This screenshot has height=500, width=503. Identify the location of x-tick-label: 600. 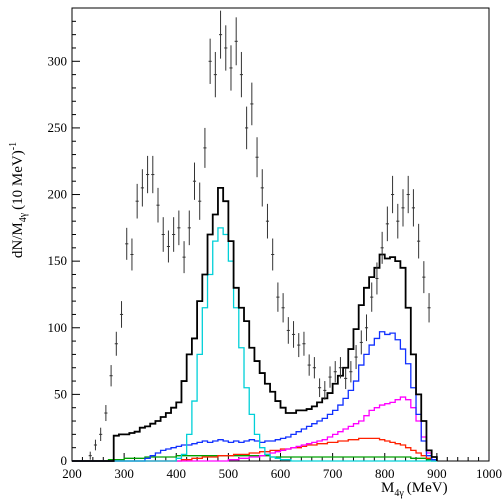
(281, 473).